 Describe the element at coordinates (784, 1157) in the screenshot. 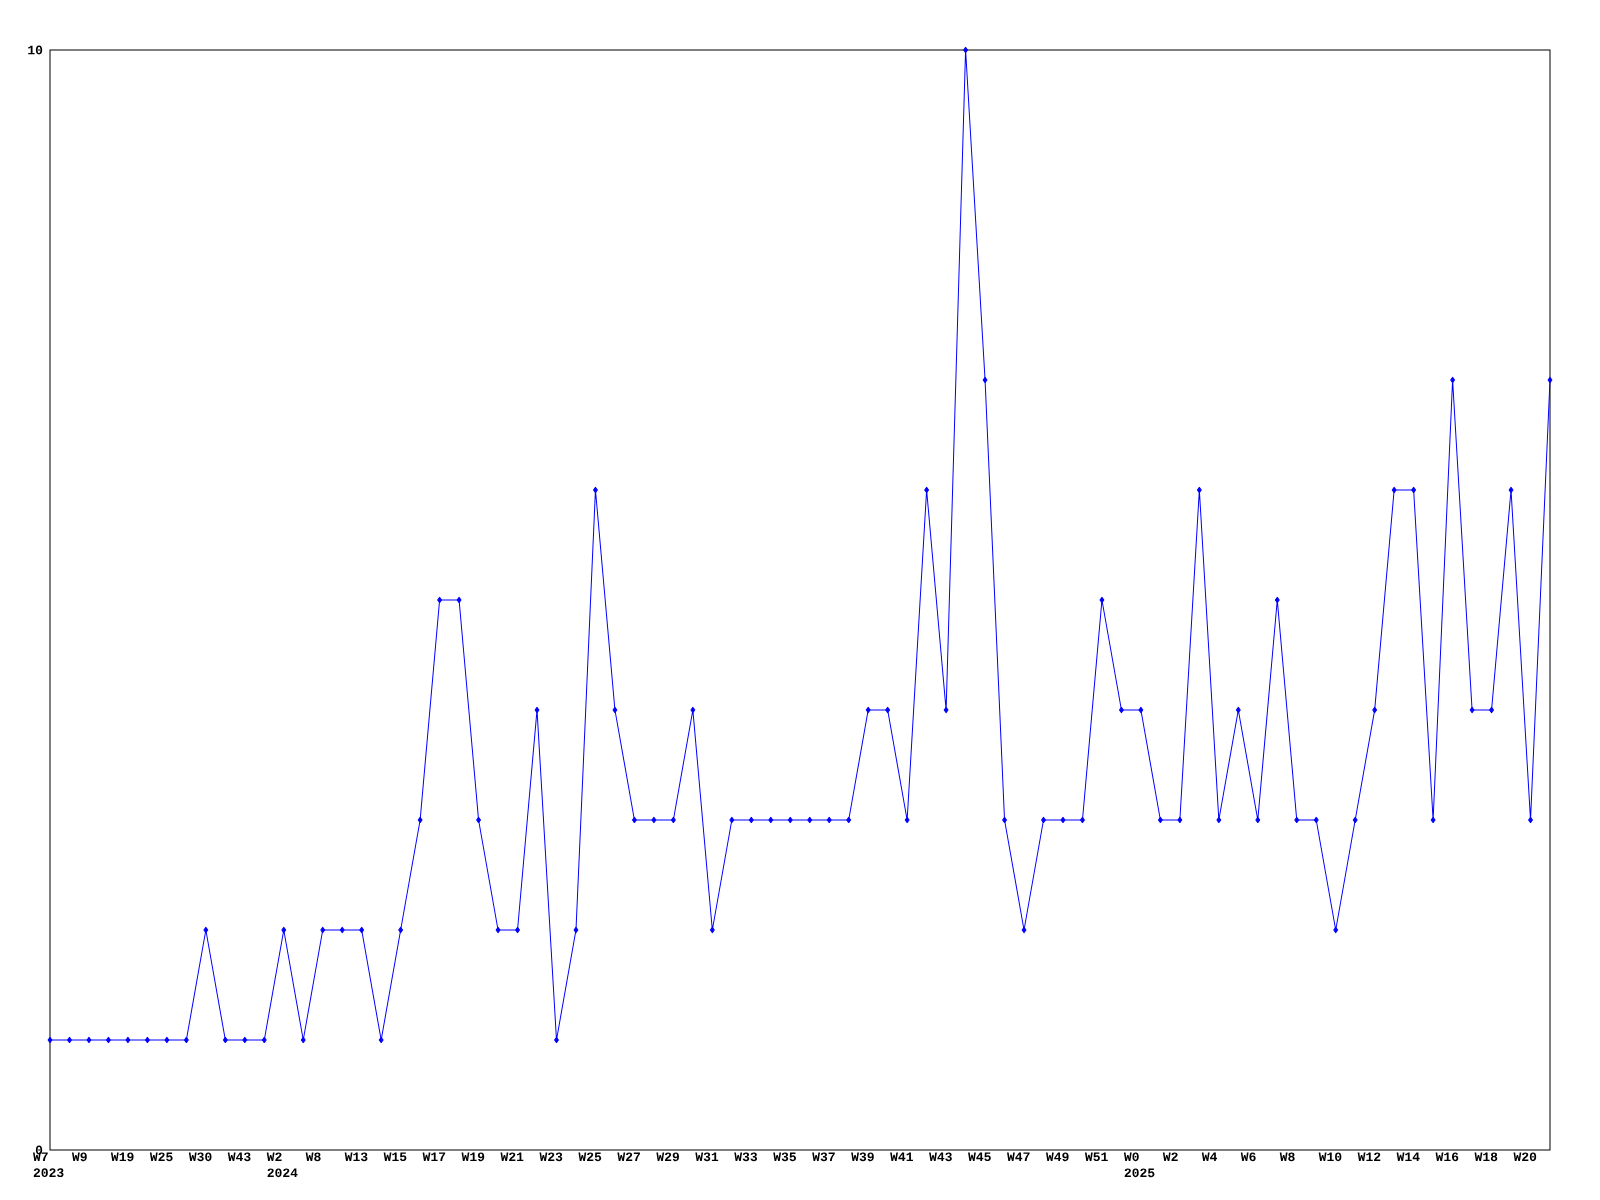

I see `x-tick-label: W35` at that location.